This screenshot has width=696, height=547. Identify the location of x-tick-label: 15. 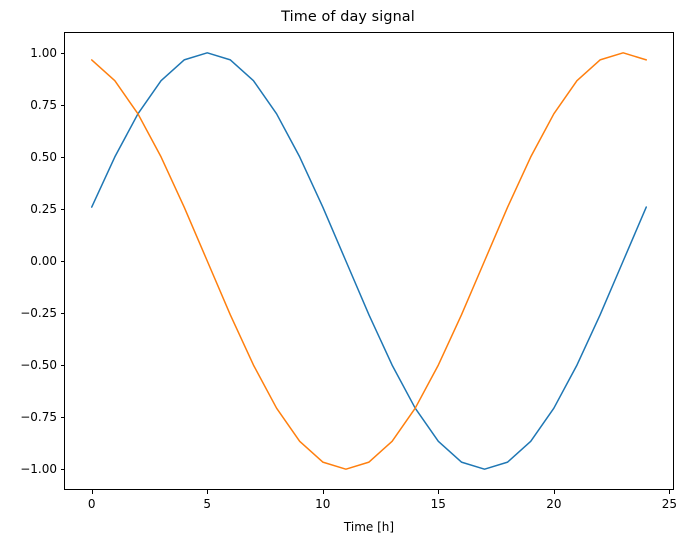
(438, 504).